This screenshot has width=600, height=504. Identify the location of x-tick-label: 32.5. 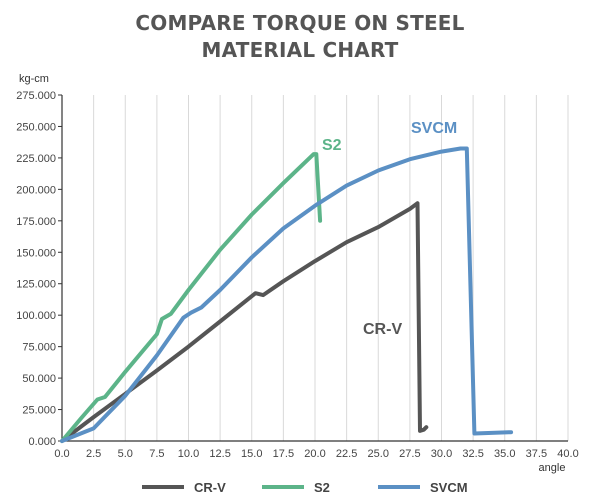
(472, 454).